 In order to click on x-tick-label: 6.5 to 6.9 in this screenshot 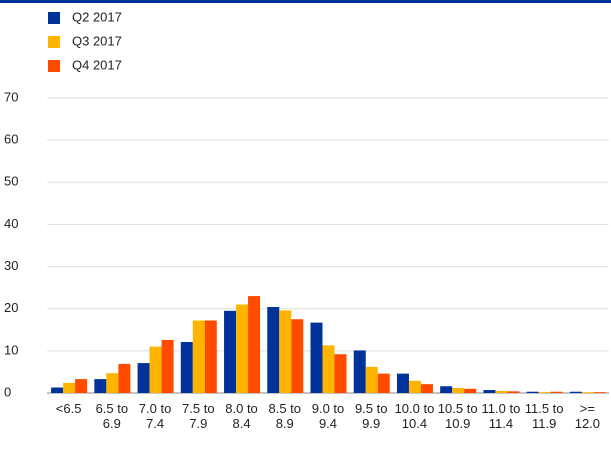, I will do `click(112, 416)`.